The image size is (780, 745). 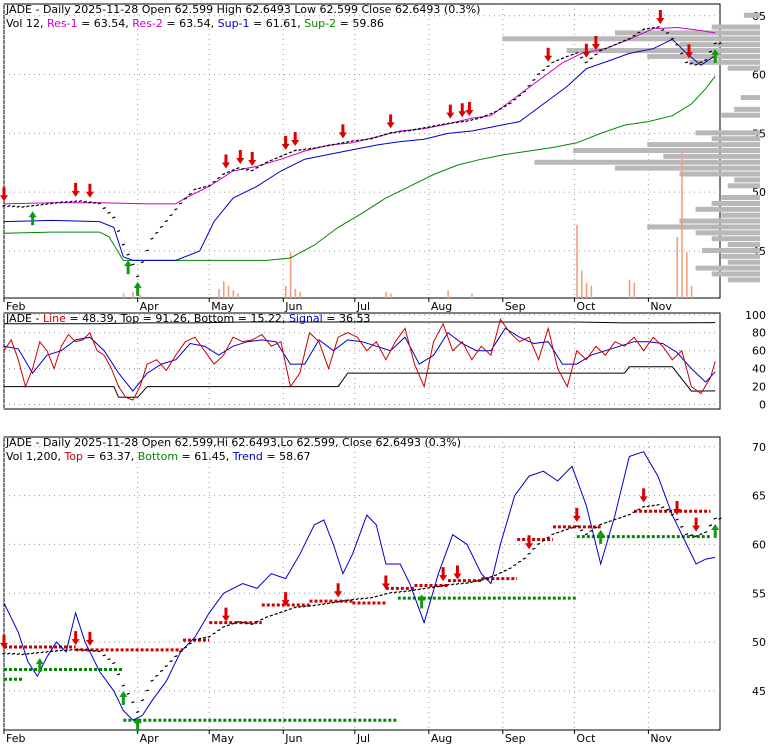 What do you see at coordinates (359, 359) in the screenshot?
I see `oscillator-line` at bounding box center [359, 359].